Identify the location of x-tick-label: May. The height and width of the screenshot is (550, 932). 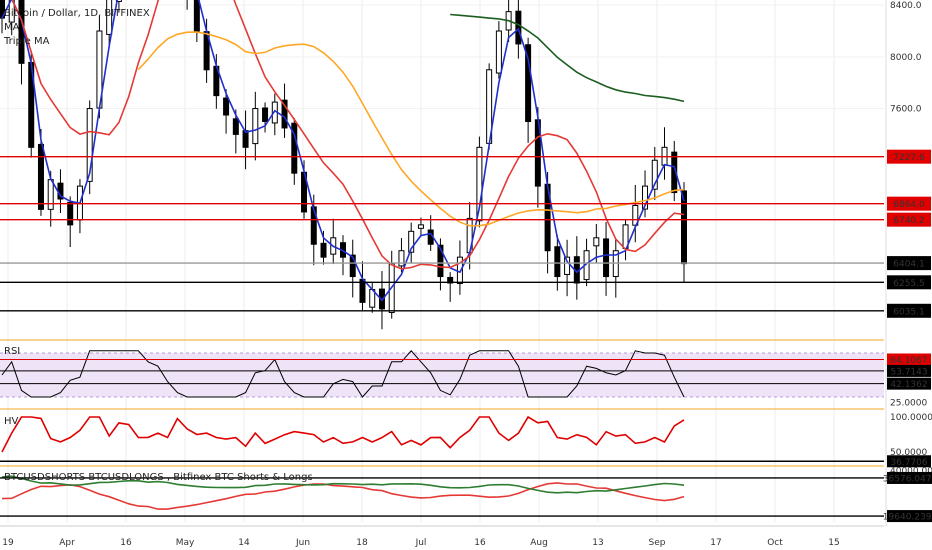
(185, 543).